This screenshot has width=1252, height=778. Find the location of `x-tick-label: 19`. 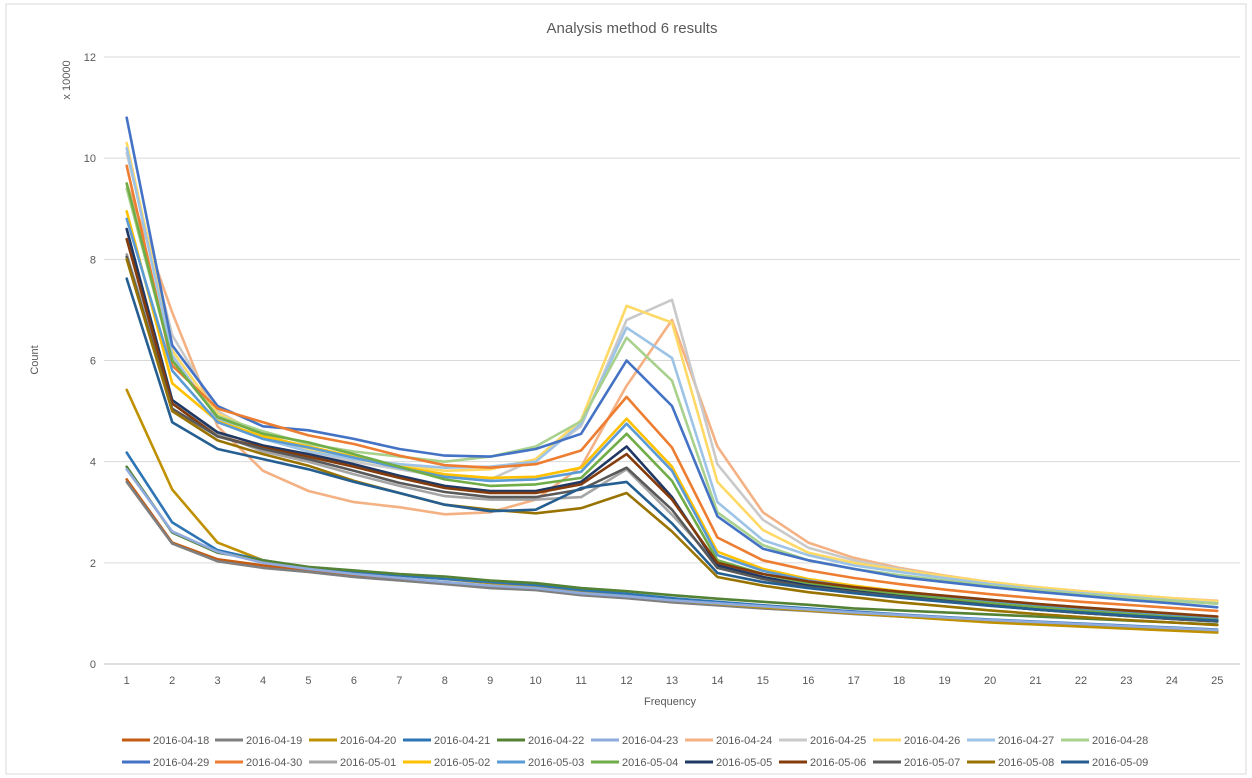

x-tick-label: 19 is located at coordinates (945, 681).